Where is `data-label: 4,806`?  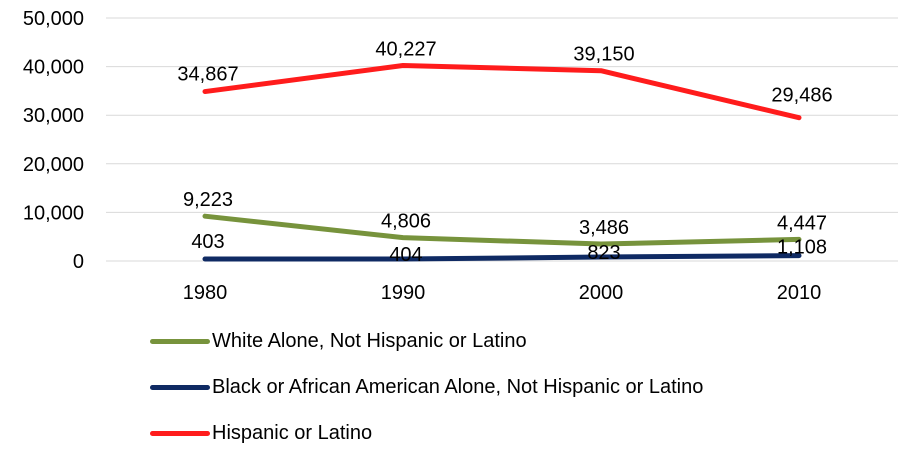
data-label: 4,806 is located at coordinates (406, 222).